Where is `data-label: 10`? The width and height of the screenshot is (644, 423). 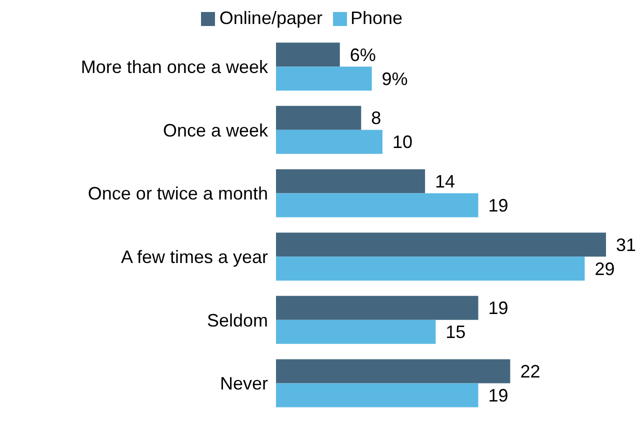
data-label: 10 is located at coordinates (402, 142).